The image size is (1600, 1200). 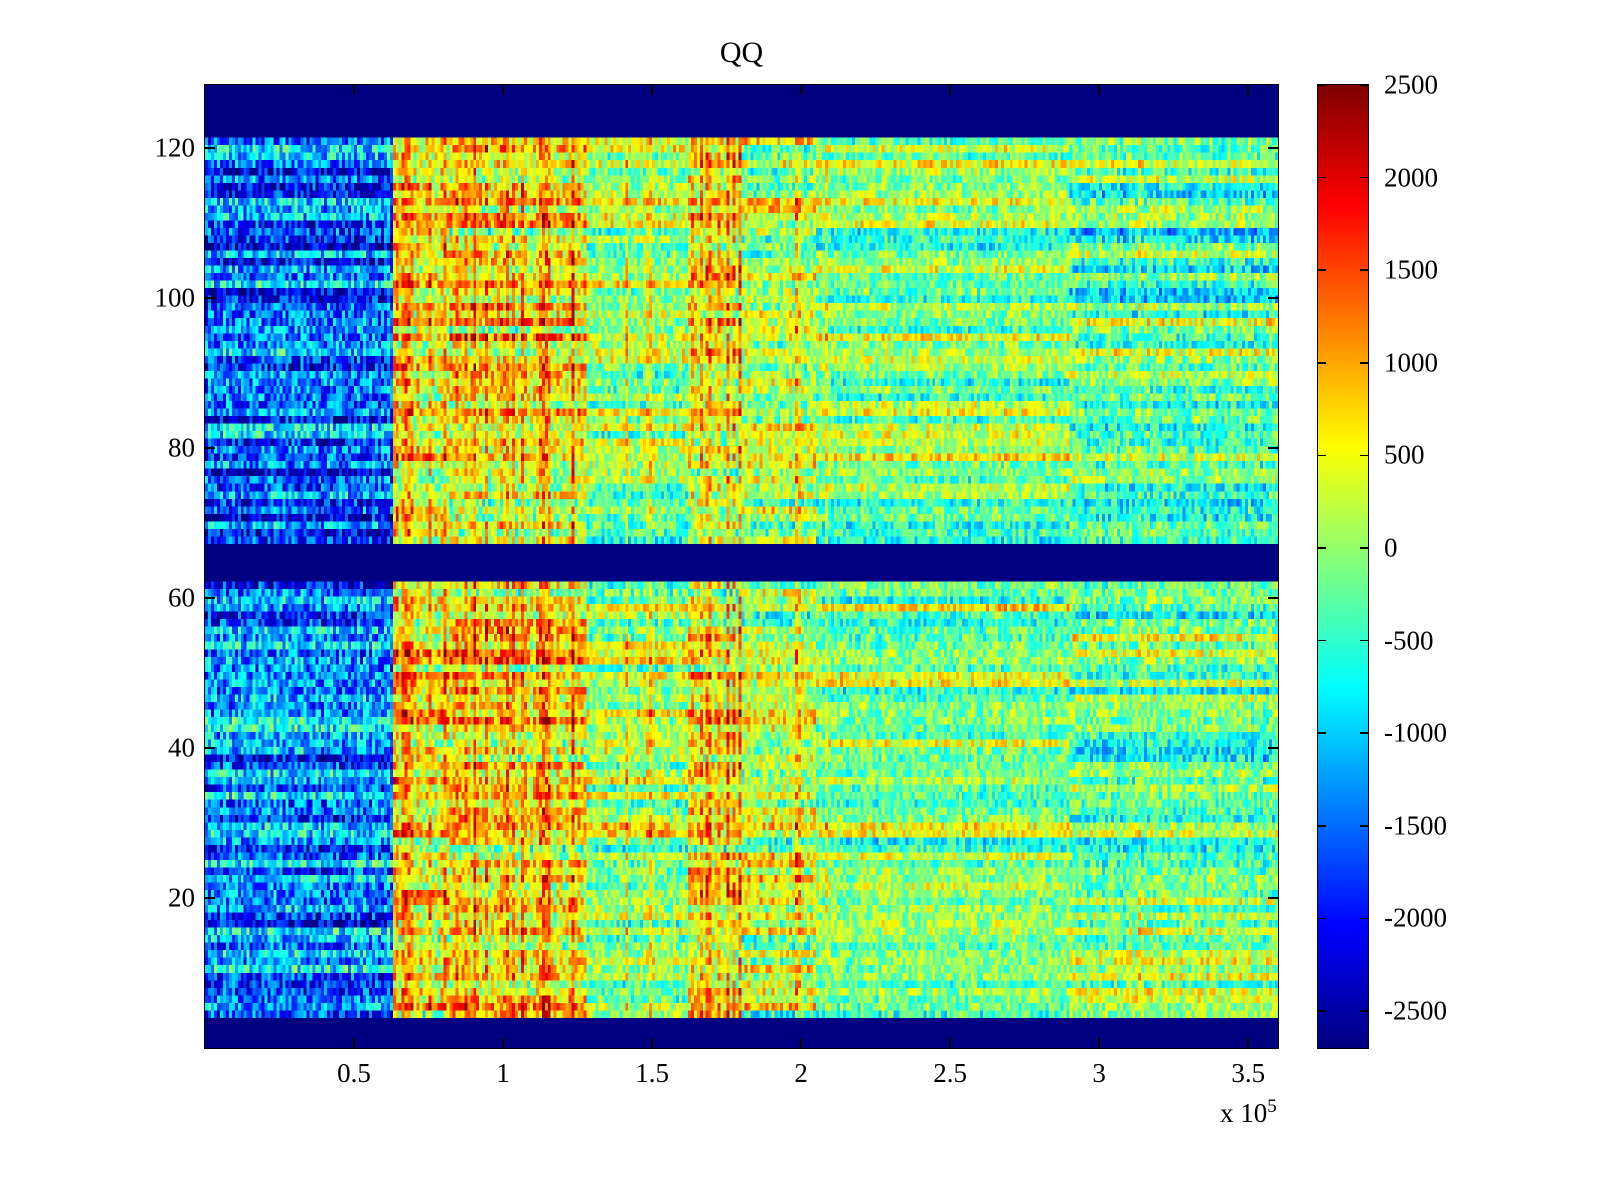 I want to click on colorbar-tick-label: -1500, so click(x=1415, y=825).